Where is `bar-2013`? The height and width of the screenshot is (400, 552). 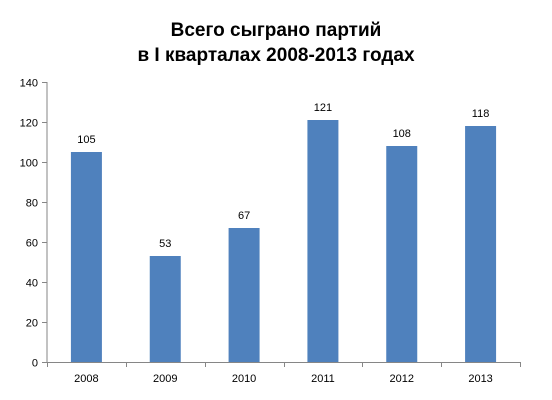 bar-2013 is located at coordinates (481, 244).